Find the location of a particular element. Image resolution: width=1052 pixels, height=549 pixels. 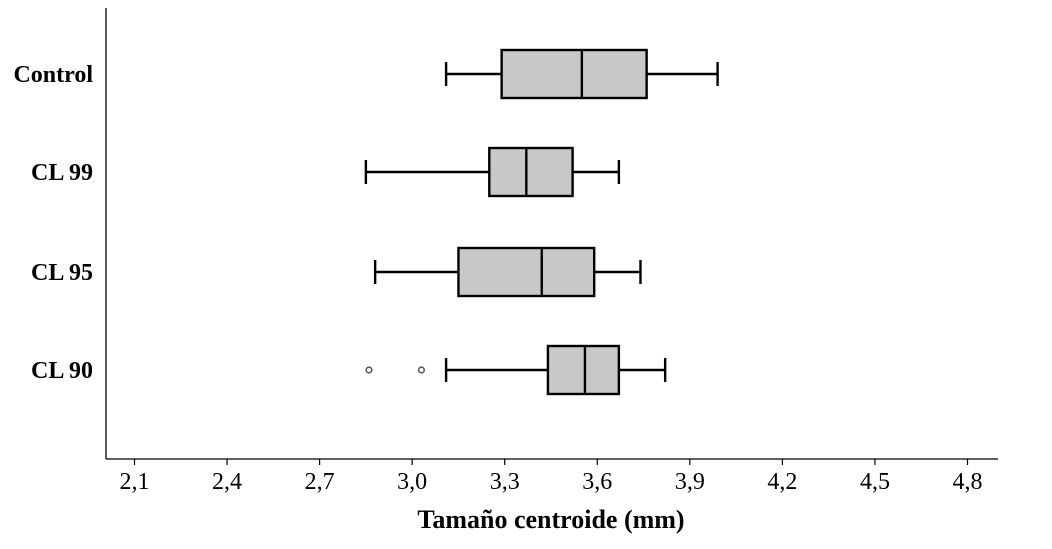

x-tick-label: 2,4 is located at coordinates (227, 482).